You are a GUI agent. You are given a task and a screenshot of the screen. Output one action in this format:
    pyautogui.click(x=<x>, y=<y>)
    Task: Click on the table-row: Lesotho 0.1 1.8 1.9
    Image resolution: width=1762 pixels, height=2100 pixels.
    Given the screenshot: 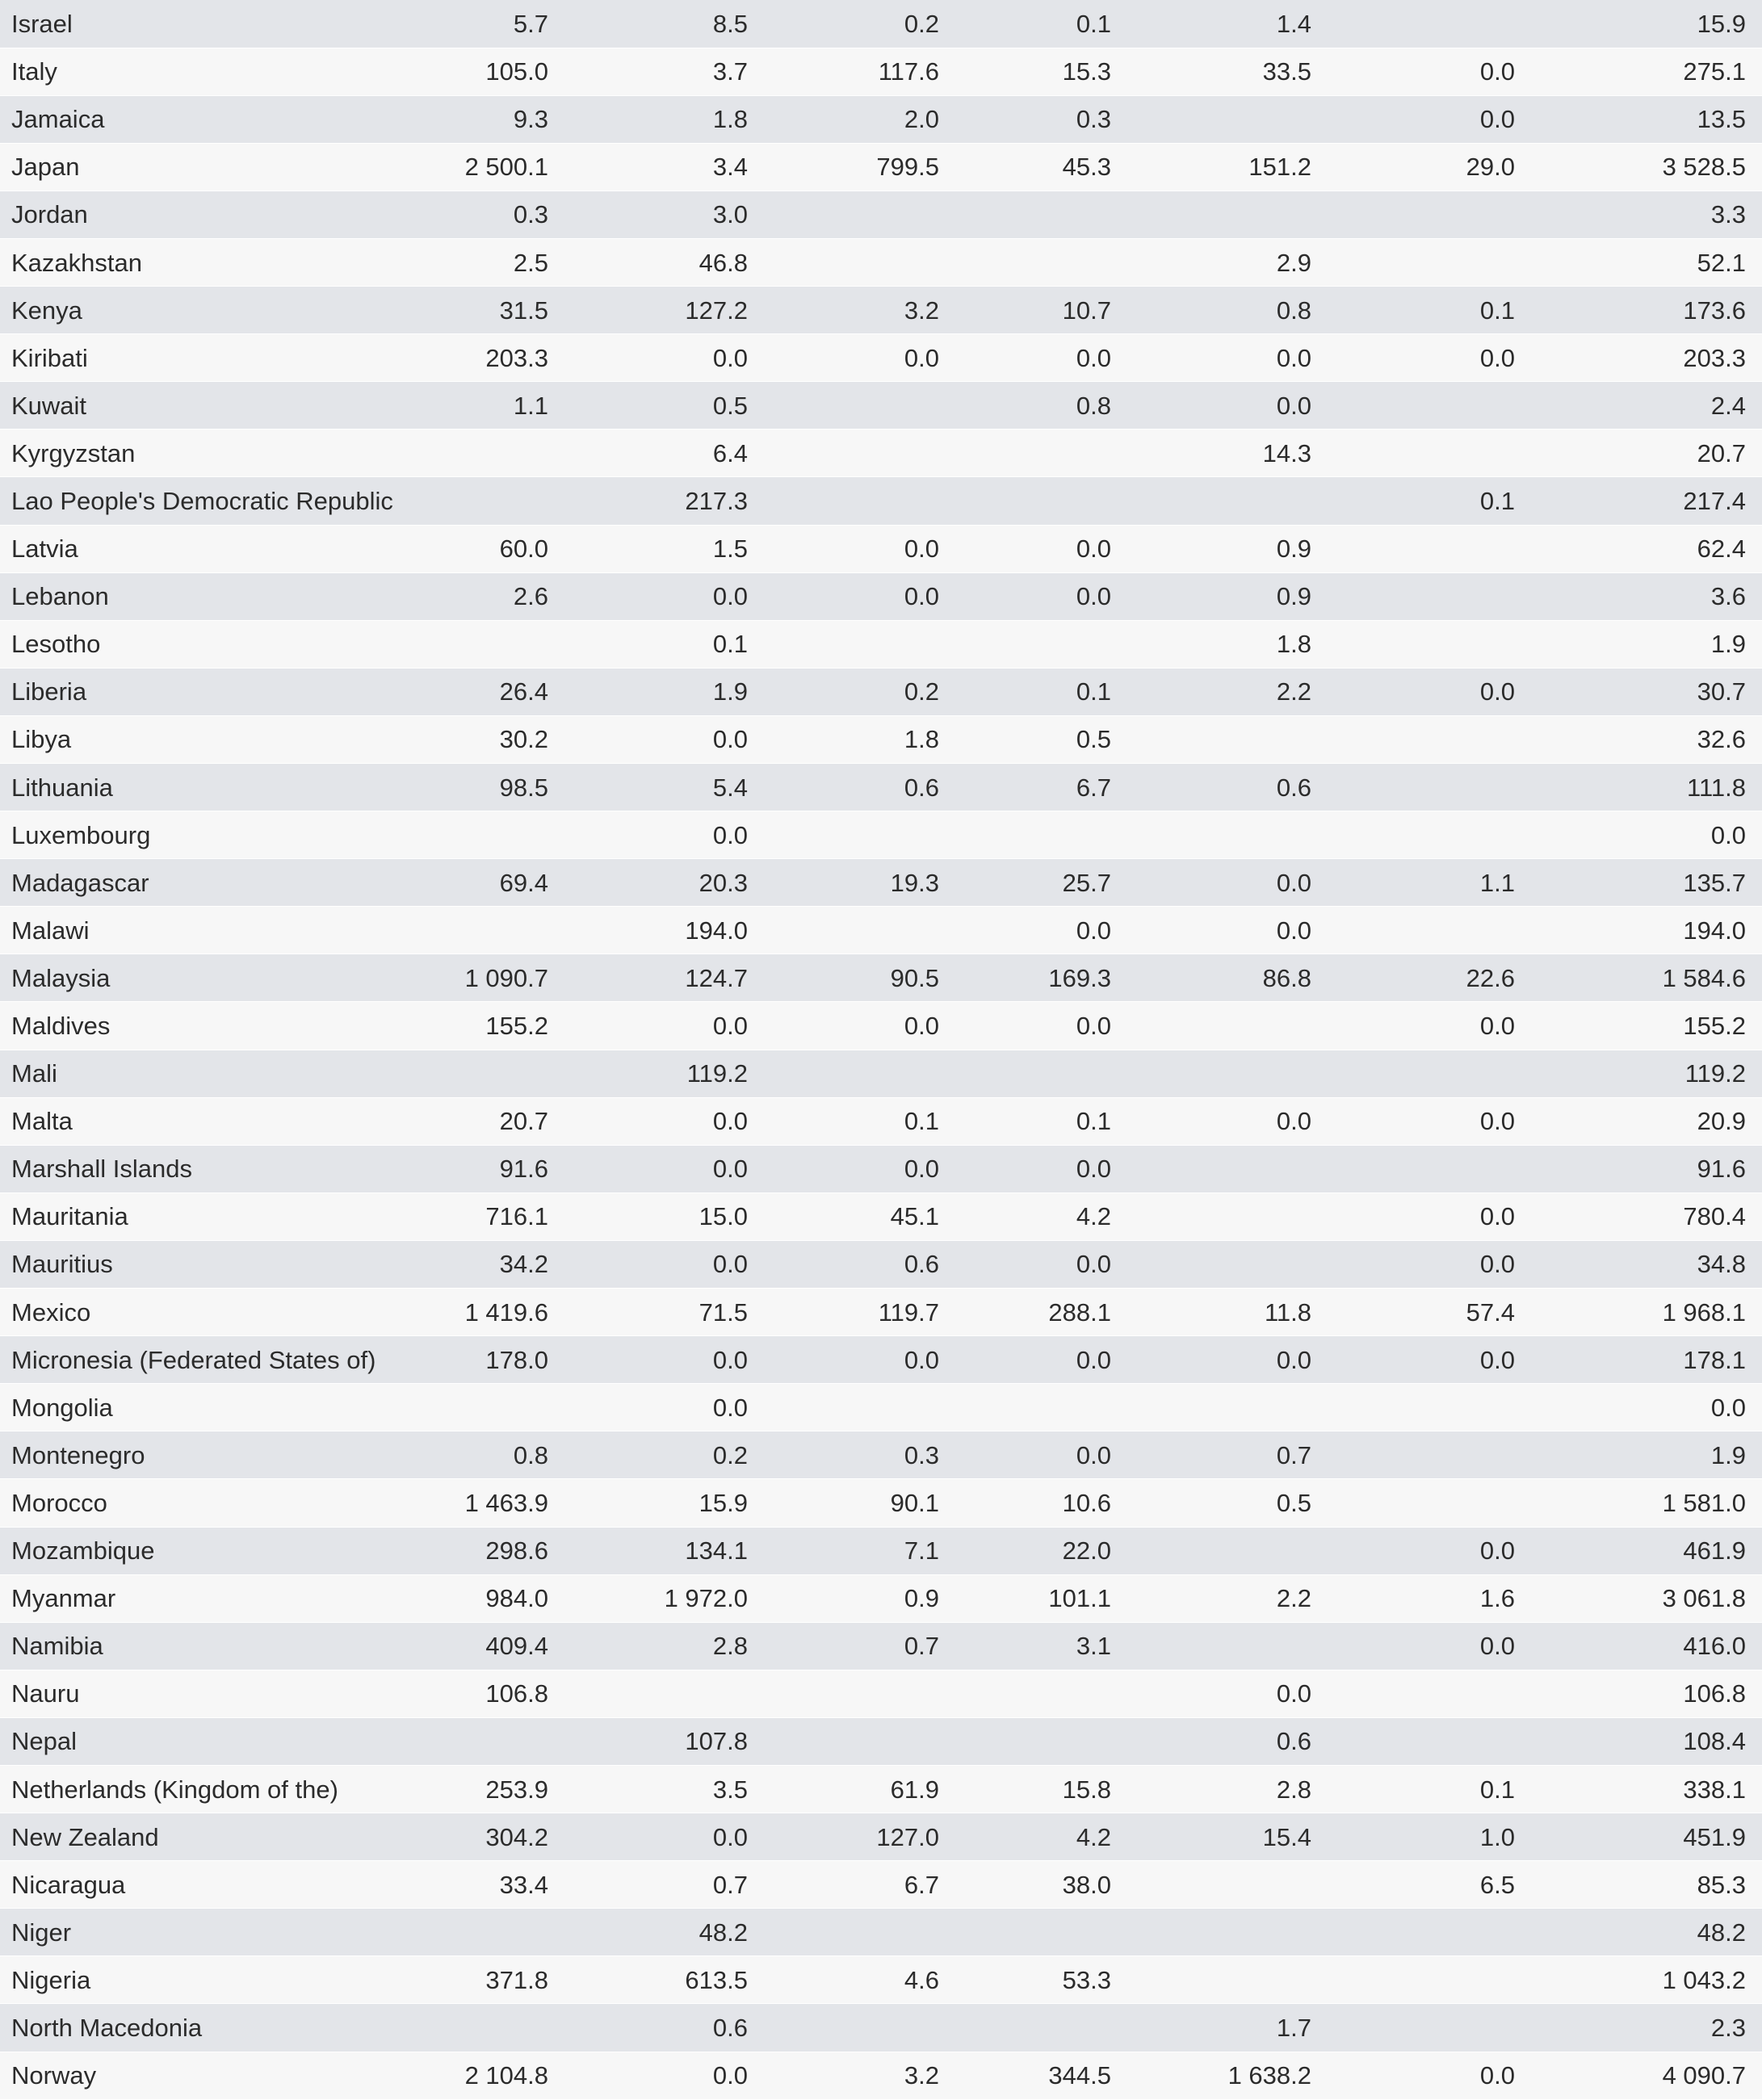 What is the action you would take?
    pyautogui.click(x=881, y=644)
    